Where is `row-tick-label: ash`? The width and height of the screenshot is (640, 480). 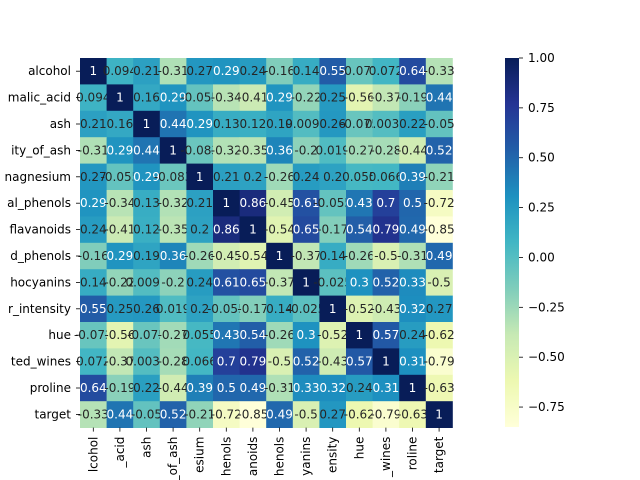 row-tick-label: ash is located at coordinates (60, 124).